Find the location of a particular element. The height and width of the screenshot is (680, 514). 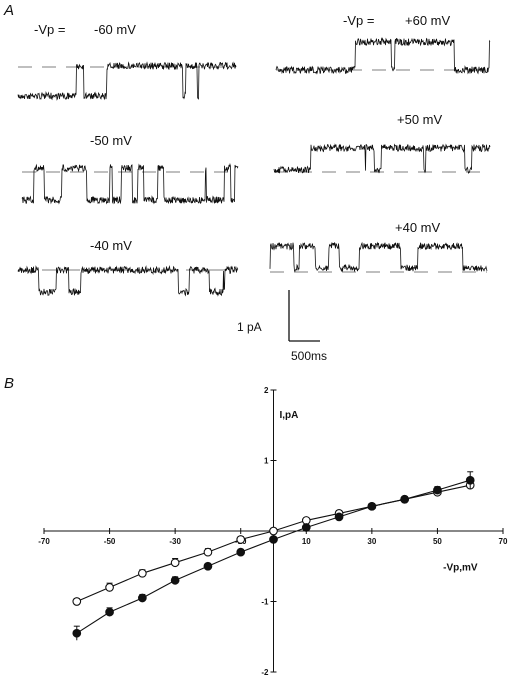

y-tick-label: 1 is located at coordinates (266, 461).